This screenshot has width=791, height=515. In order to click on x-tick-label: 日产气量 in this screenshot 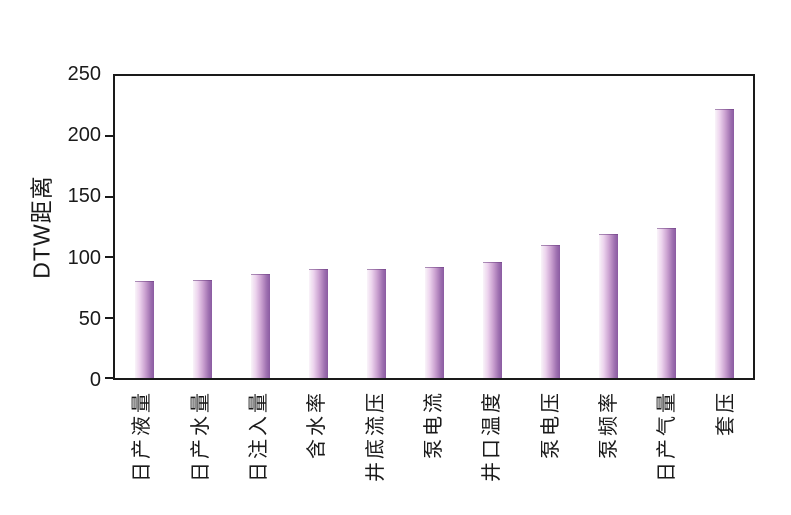, I will do `click(667, 436)`.